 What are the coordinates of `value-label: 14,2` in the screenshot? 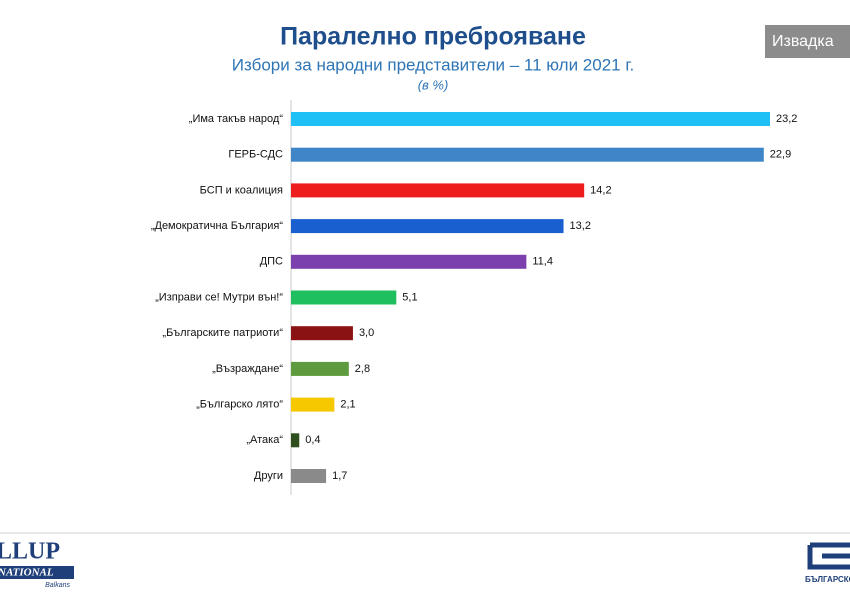 It's located at (600, 190).